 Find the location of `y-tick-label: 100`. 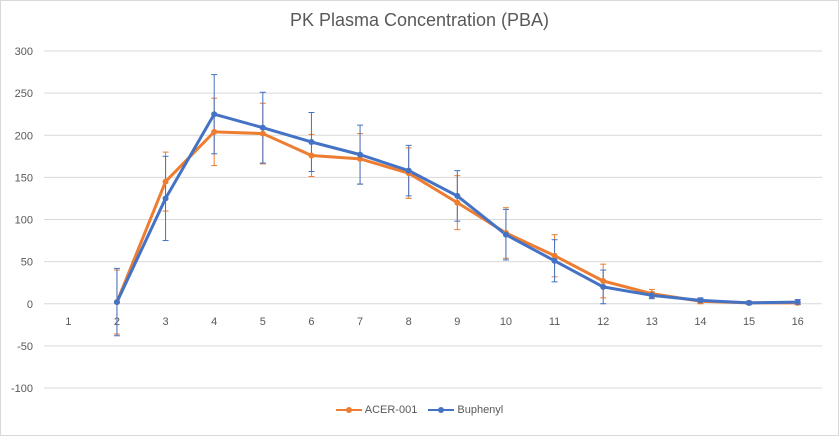

y-tick-label: 100 is located at coordinates (24, 221).